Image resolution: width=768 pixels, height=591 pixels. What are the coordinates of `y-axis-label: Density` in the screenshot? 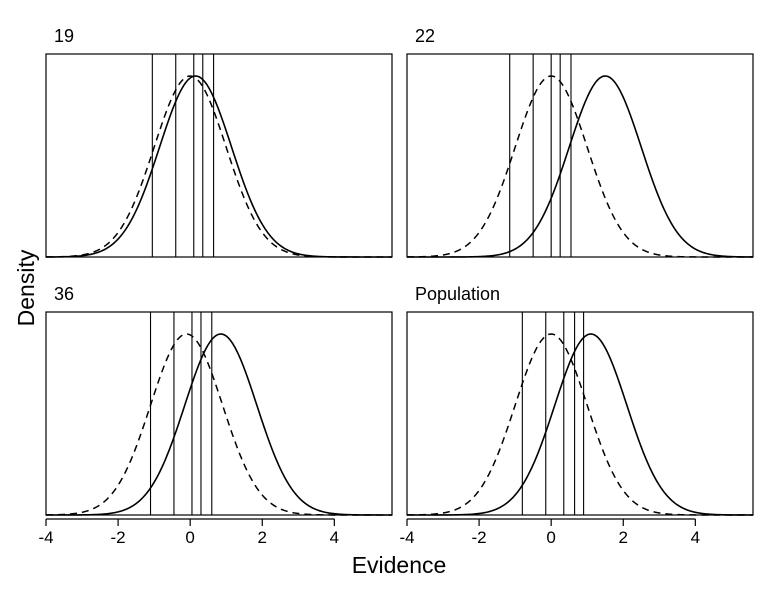 It's located at (26, 287).